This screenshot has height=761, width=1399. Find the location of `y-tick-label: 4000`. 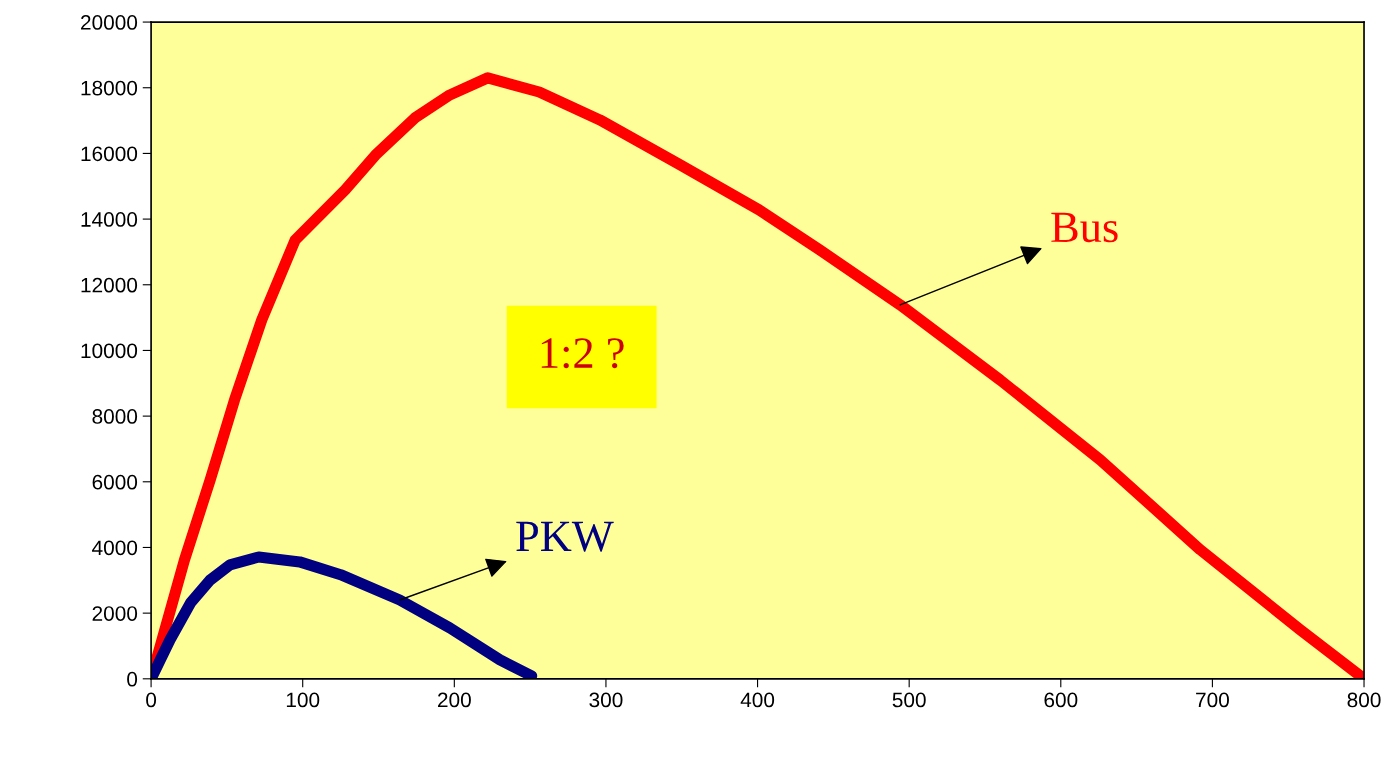

y-tick-label: 4000 is located at coordinates (115, 548).